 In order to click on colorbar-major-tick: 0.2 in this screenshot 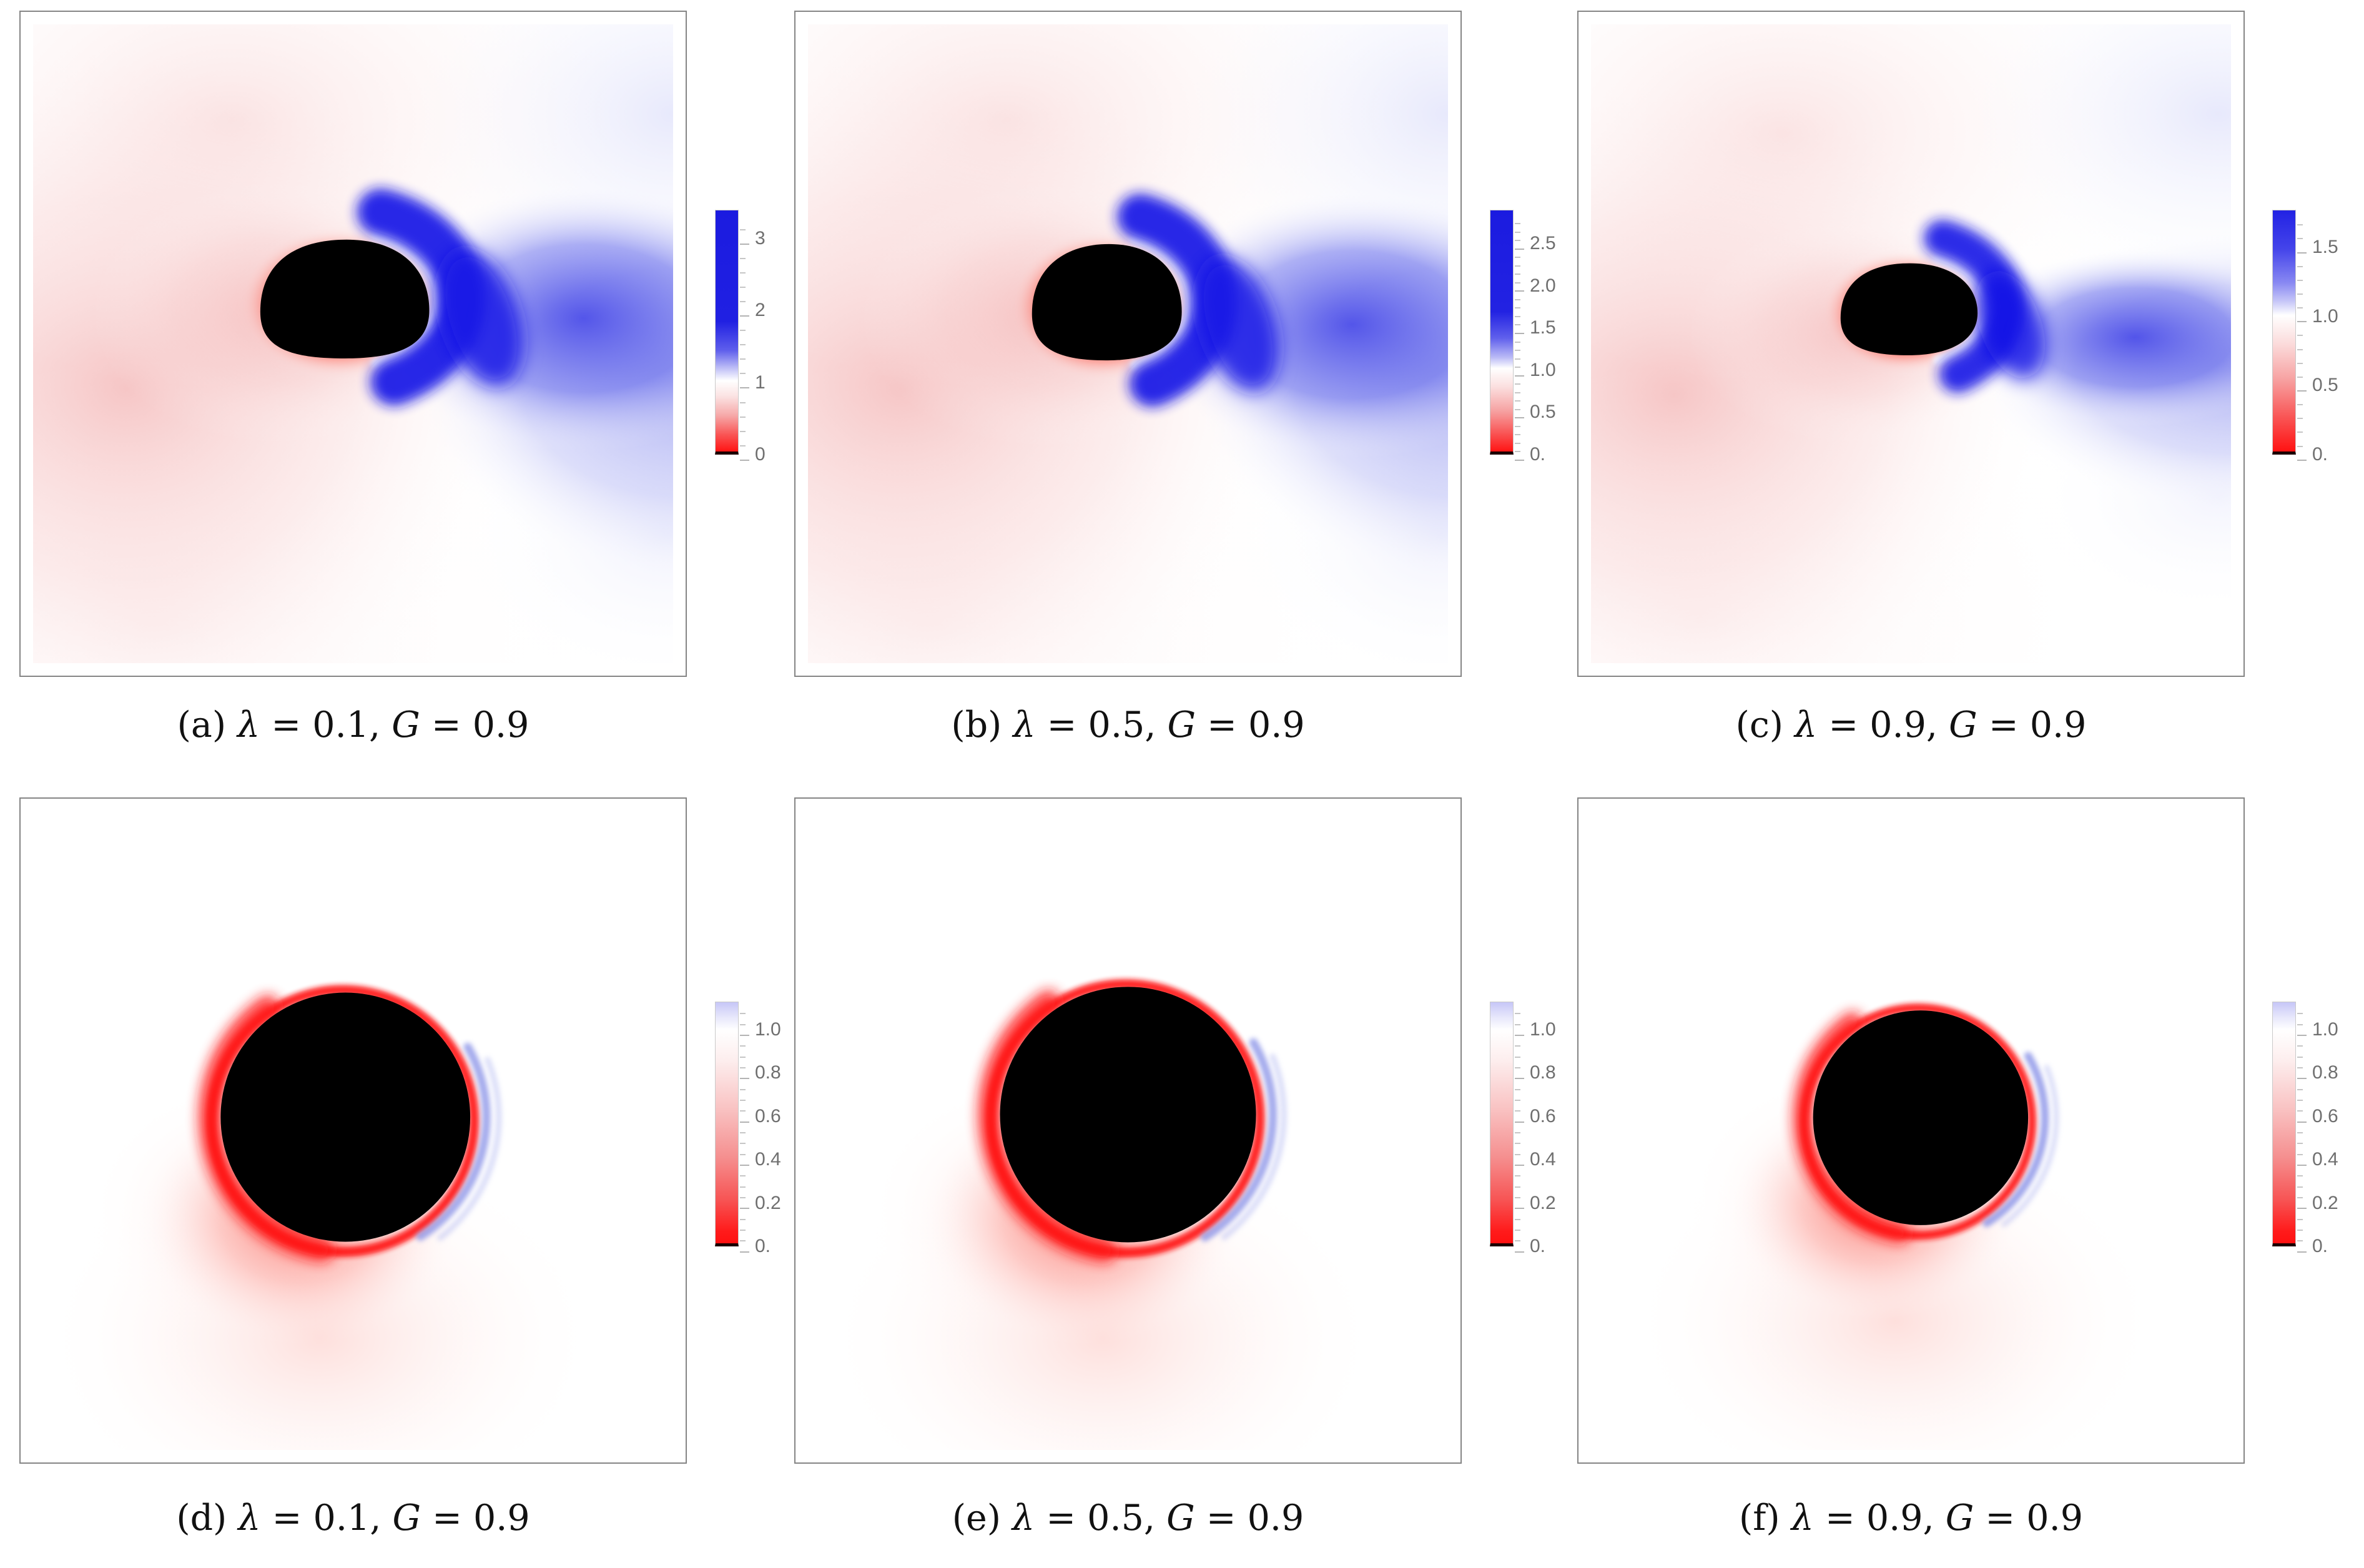, I will do `click(2318, 1204)`.